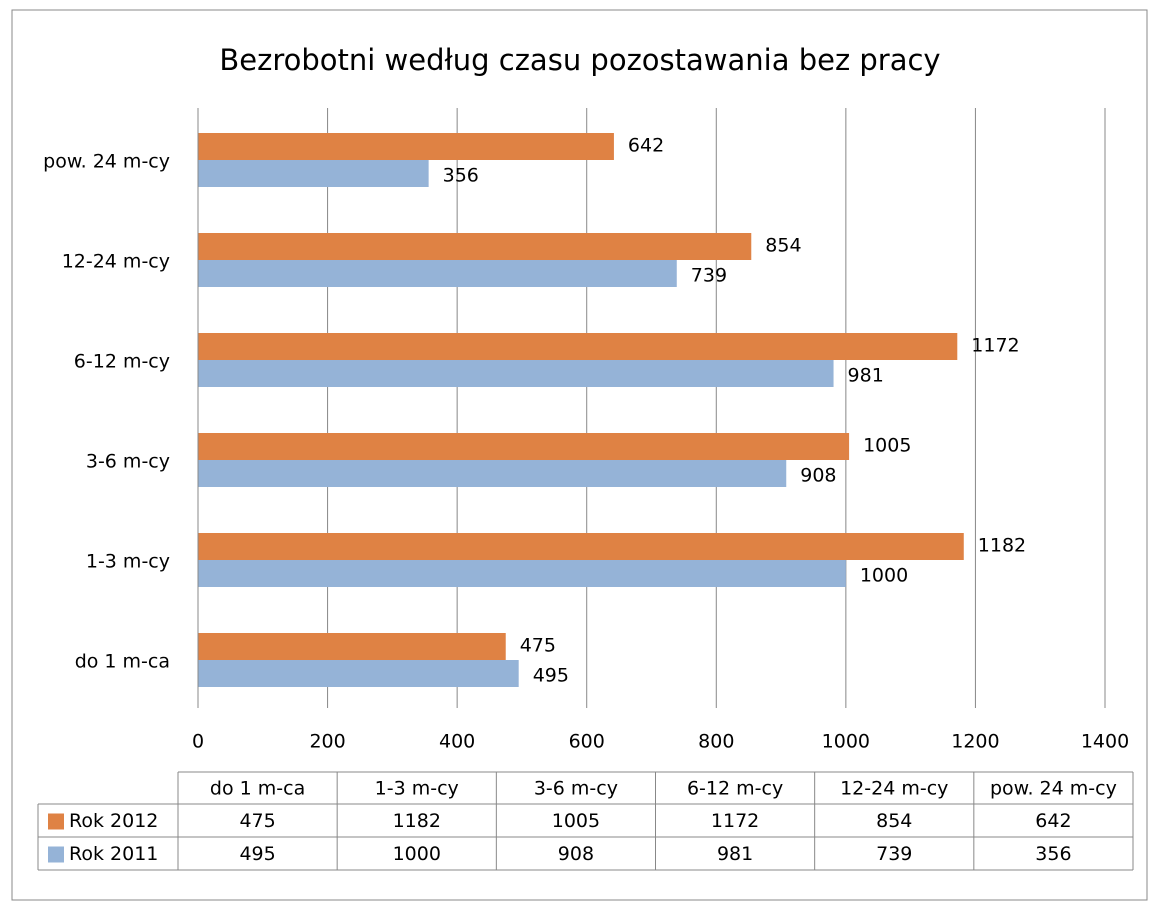 The image size is (1149, 913). What do you see at coordinates (735, 821) in the screenshot?
I see `table-cell: 1172` at bounding box center [735, 821].